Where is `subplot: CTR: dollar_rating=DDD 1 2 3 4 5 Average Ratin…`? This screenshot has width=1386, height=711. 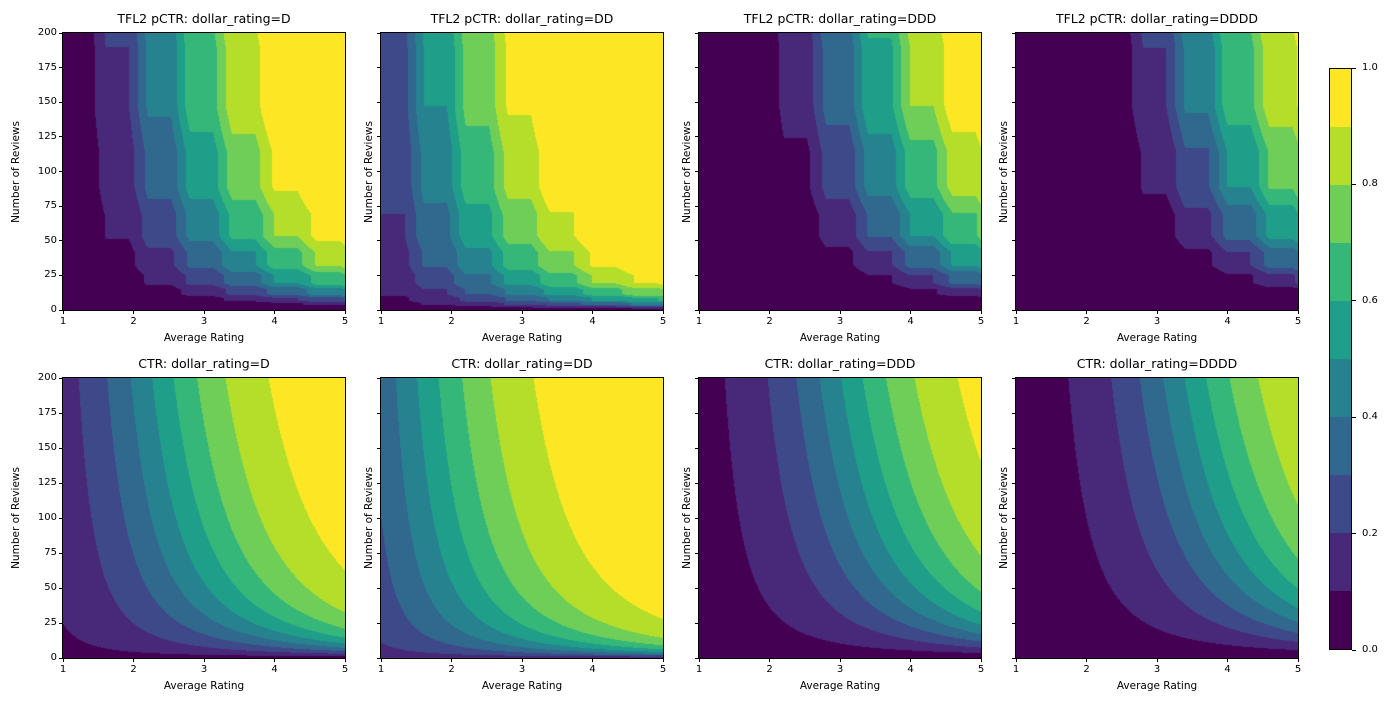 subplot: CTR: dollar_rating=DDD 1 2 3 4 5 Average Ratin… is located at coordinates (832, 524).